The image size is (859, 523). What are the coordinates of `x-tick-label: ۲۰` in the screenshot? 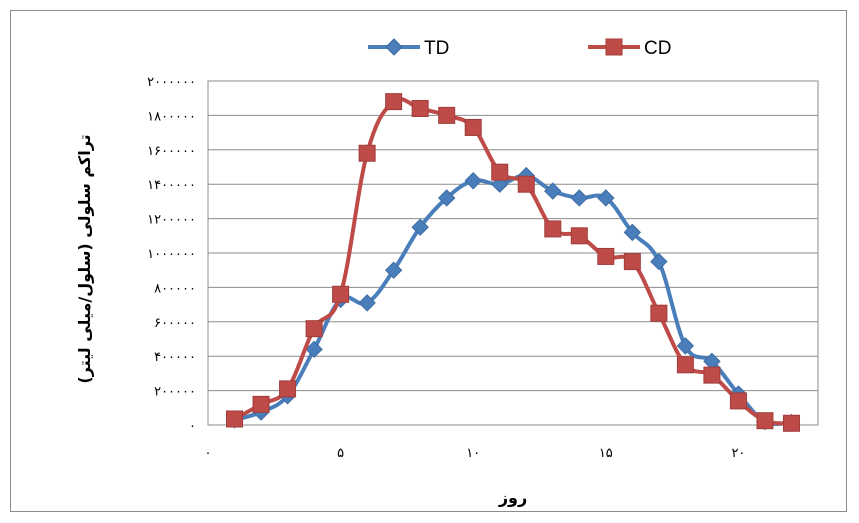 It's located at (738, 453).